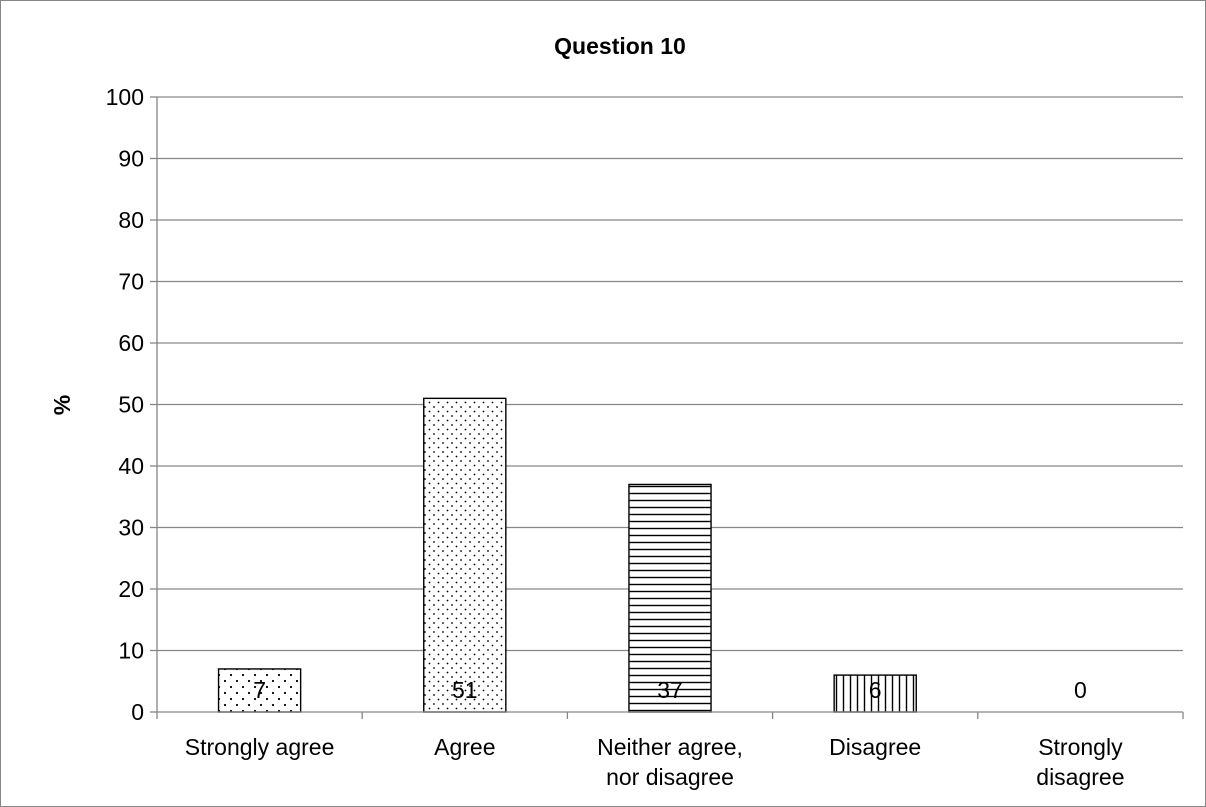 This screenshot has width=1206, height=807. I want to click on y-tick-label-80: 80, so click(131, 220).